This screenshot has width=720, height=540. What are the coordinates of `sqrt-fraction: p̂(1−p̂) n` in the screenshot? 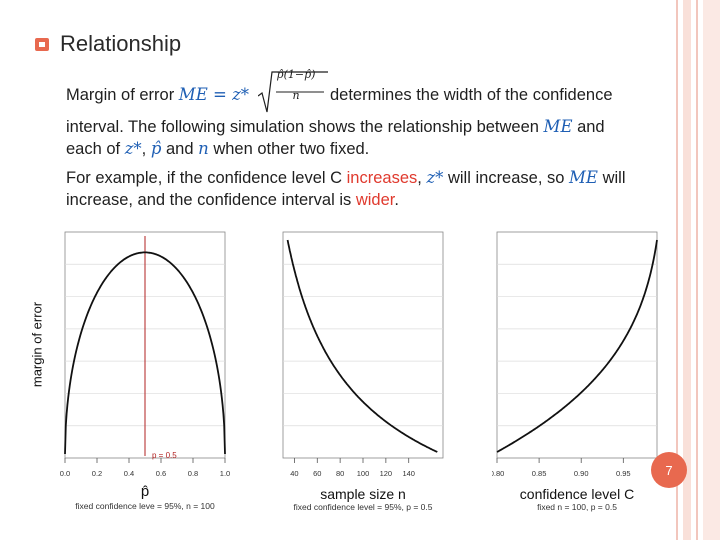 It's located at (296, 85).